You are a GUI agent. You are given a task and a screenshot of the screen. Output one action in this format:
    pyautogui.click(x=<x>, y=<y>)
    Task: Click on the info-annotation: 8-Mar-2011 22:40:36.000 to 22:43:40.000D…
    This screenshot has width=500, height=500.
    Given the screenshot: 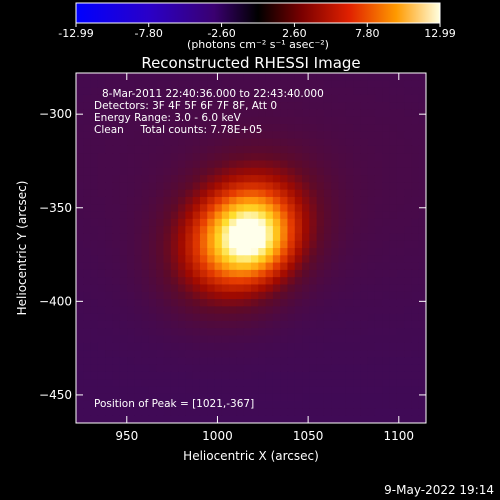 What is the action you would take?
    pyautogui.click(x=209, y=112)
    